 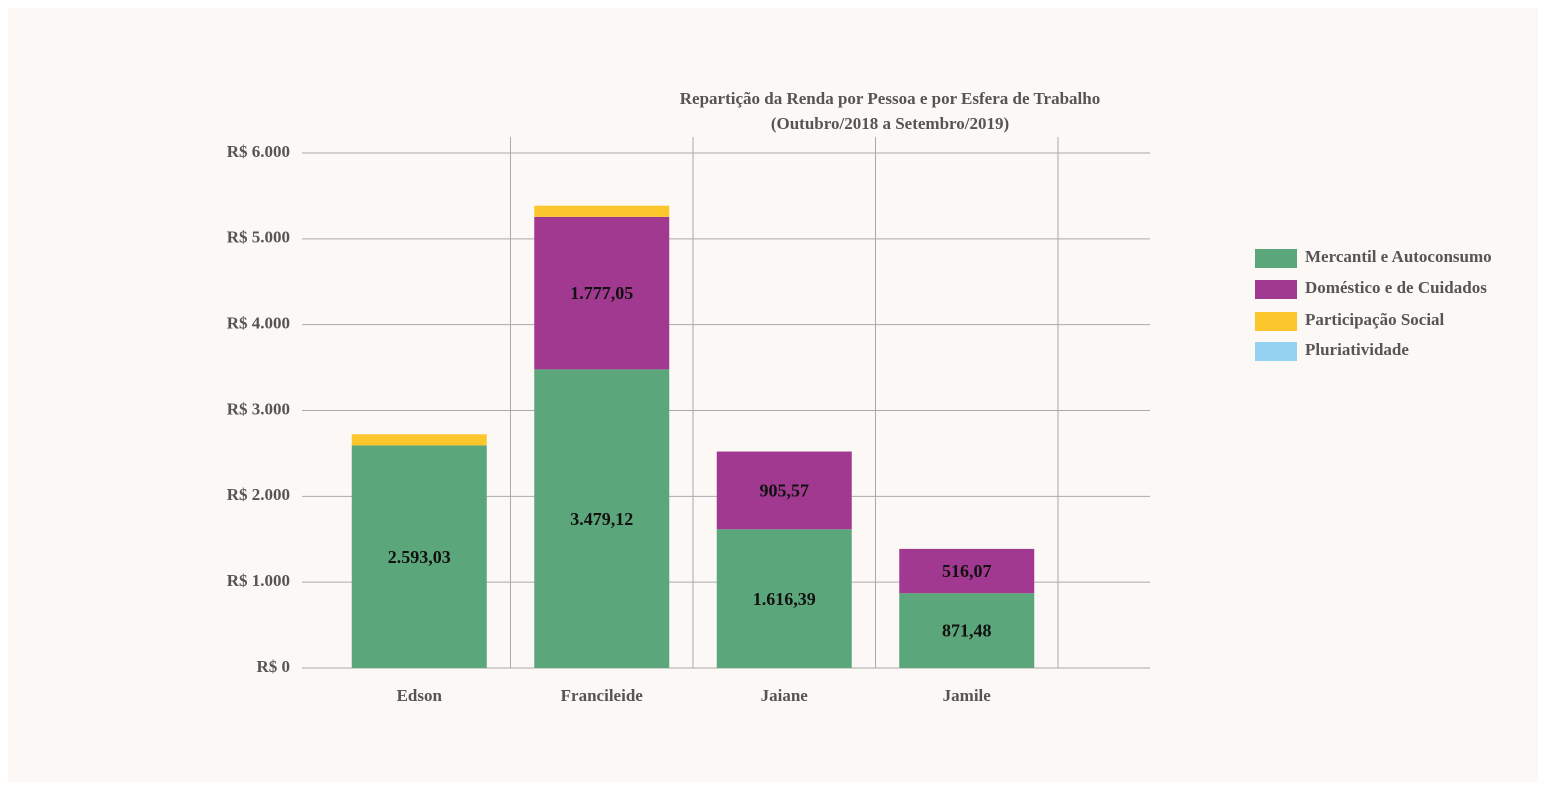 What do you see at coordinates (273, 666) in the screenshot?
I see `y-tick-label: R$ 0` at bounding box center [273, 666].